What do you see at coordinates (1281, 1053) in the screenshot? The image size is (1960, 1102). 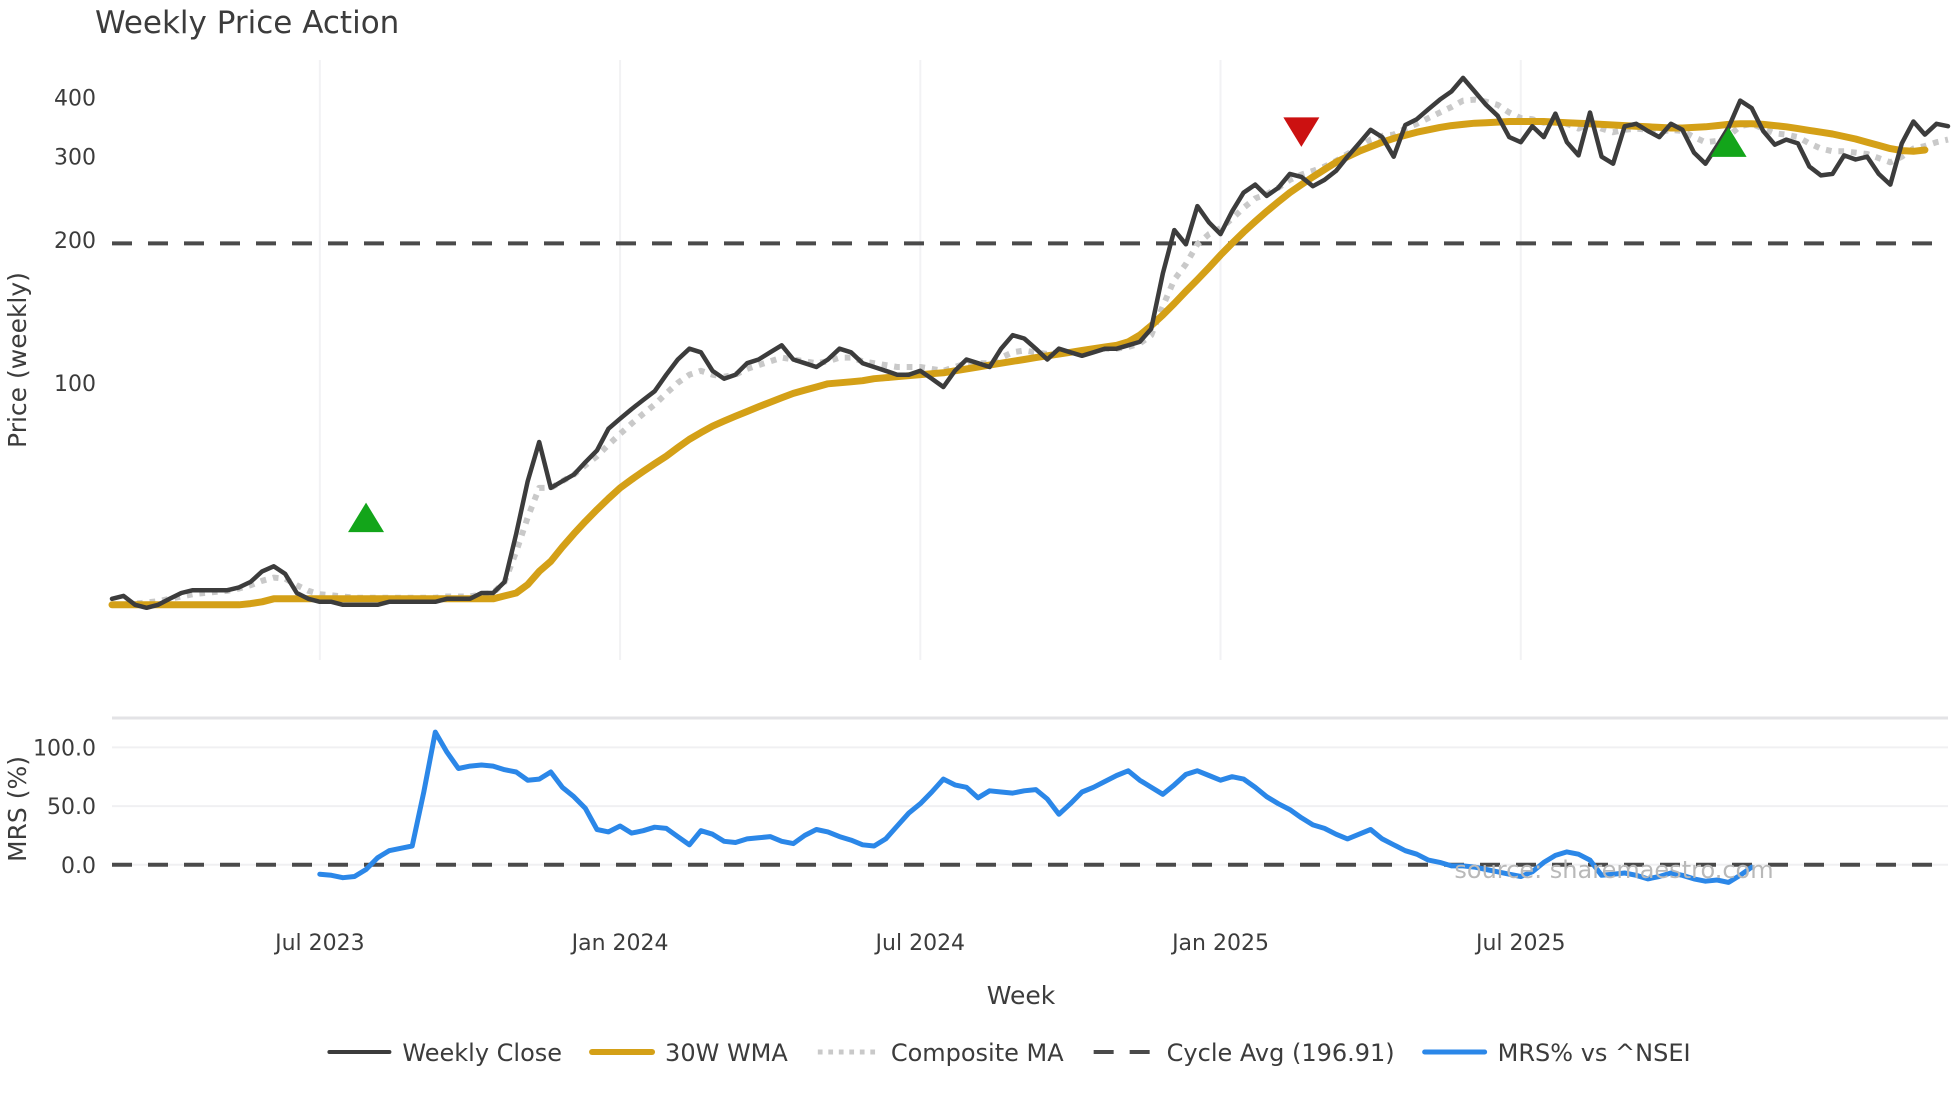 I see `legend-label: Cycle Avg (196.91)` at bounding box center [1281, 1053].